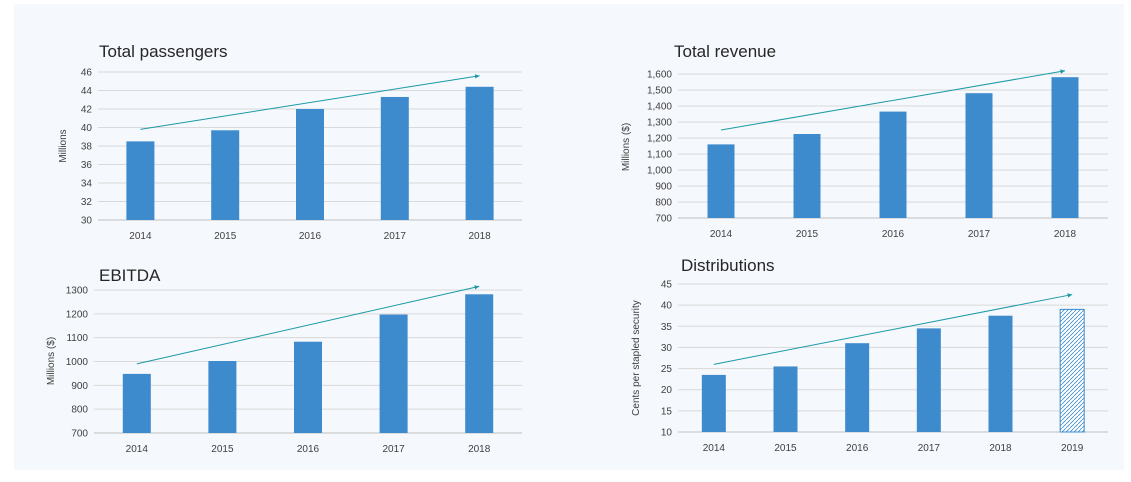 The image size is (1131, 482). What do you see at coordinates (636, 358) in the screenshot?
I see `y-axis-label: Cents per stapled security` at bounding box center [636, 358].